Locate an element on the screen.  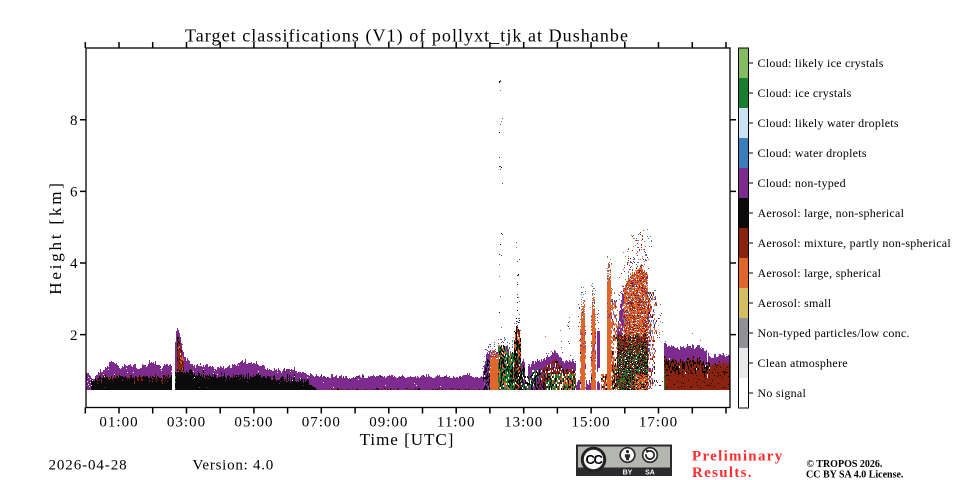
svg-text: 01:00 is located at coordinates (118, 423).